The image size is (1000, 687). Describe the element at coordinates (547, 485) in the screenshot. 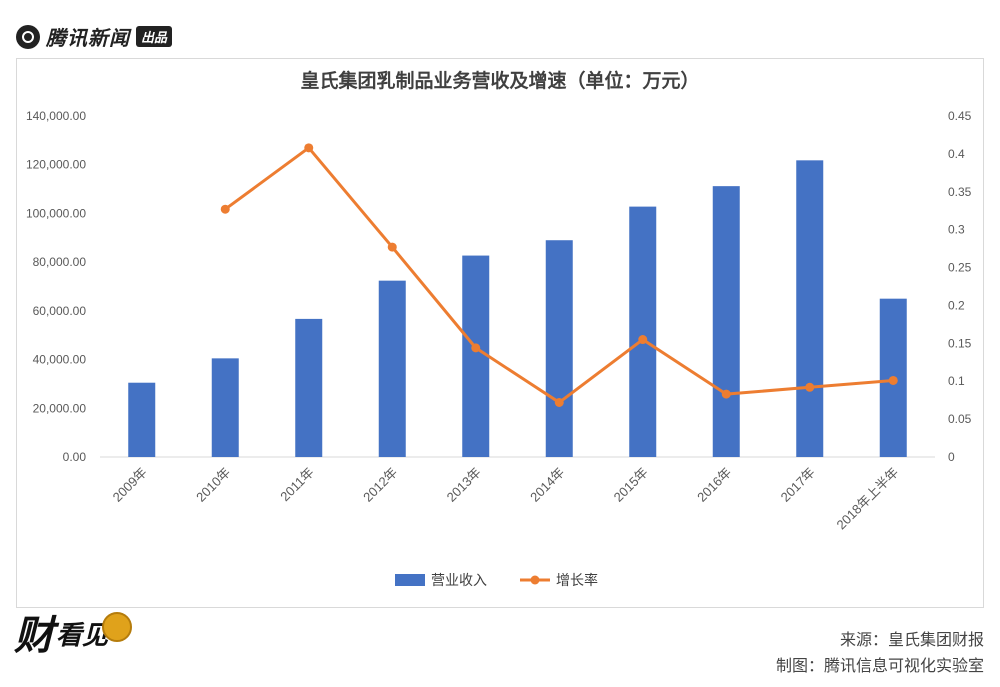

I see `x-tick-label: 2014年` at that location.